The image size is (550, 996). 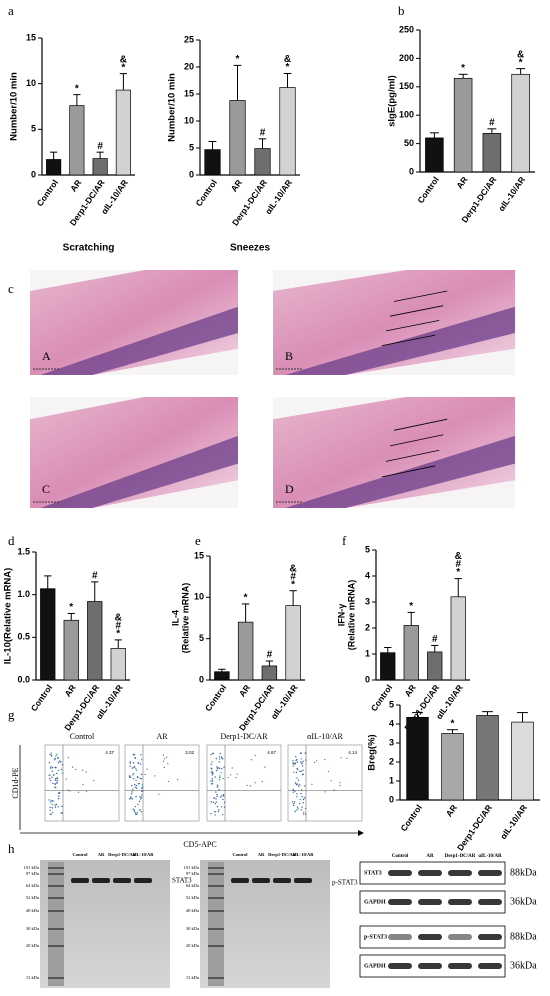 I want to click on y-tick-label: 0, so click(x=33, y=174).